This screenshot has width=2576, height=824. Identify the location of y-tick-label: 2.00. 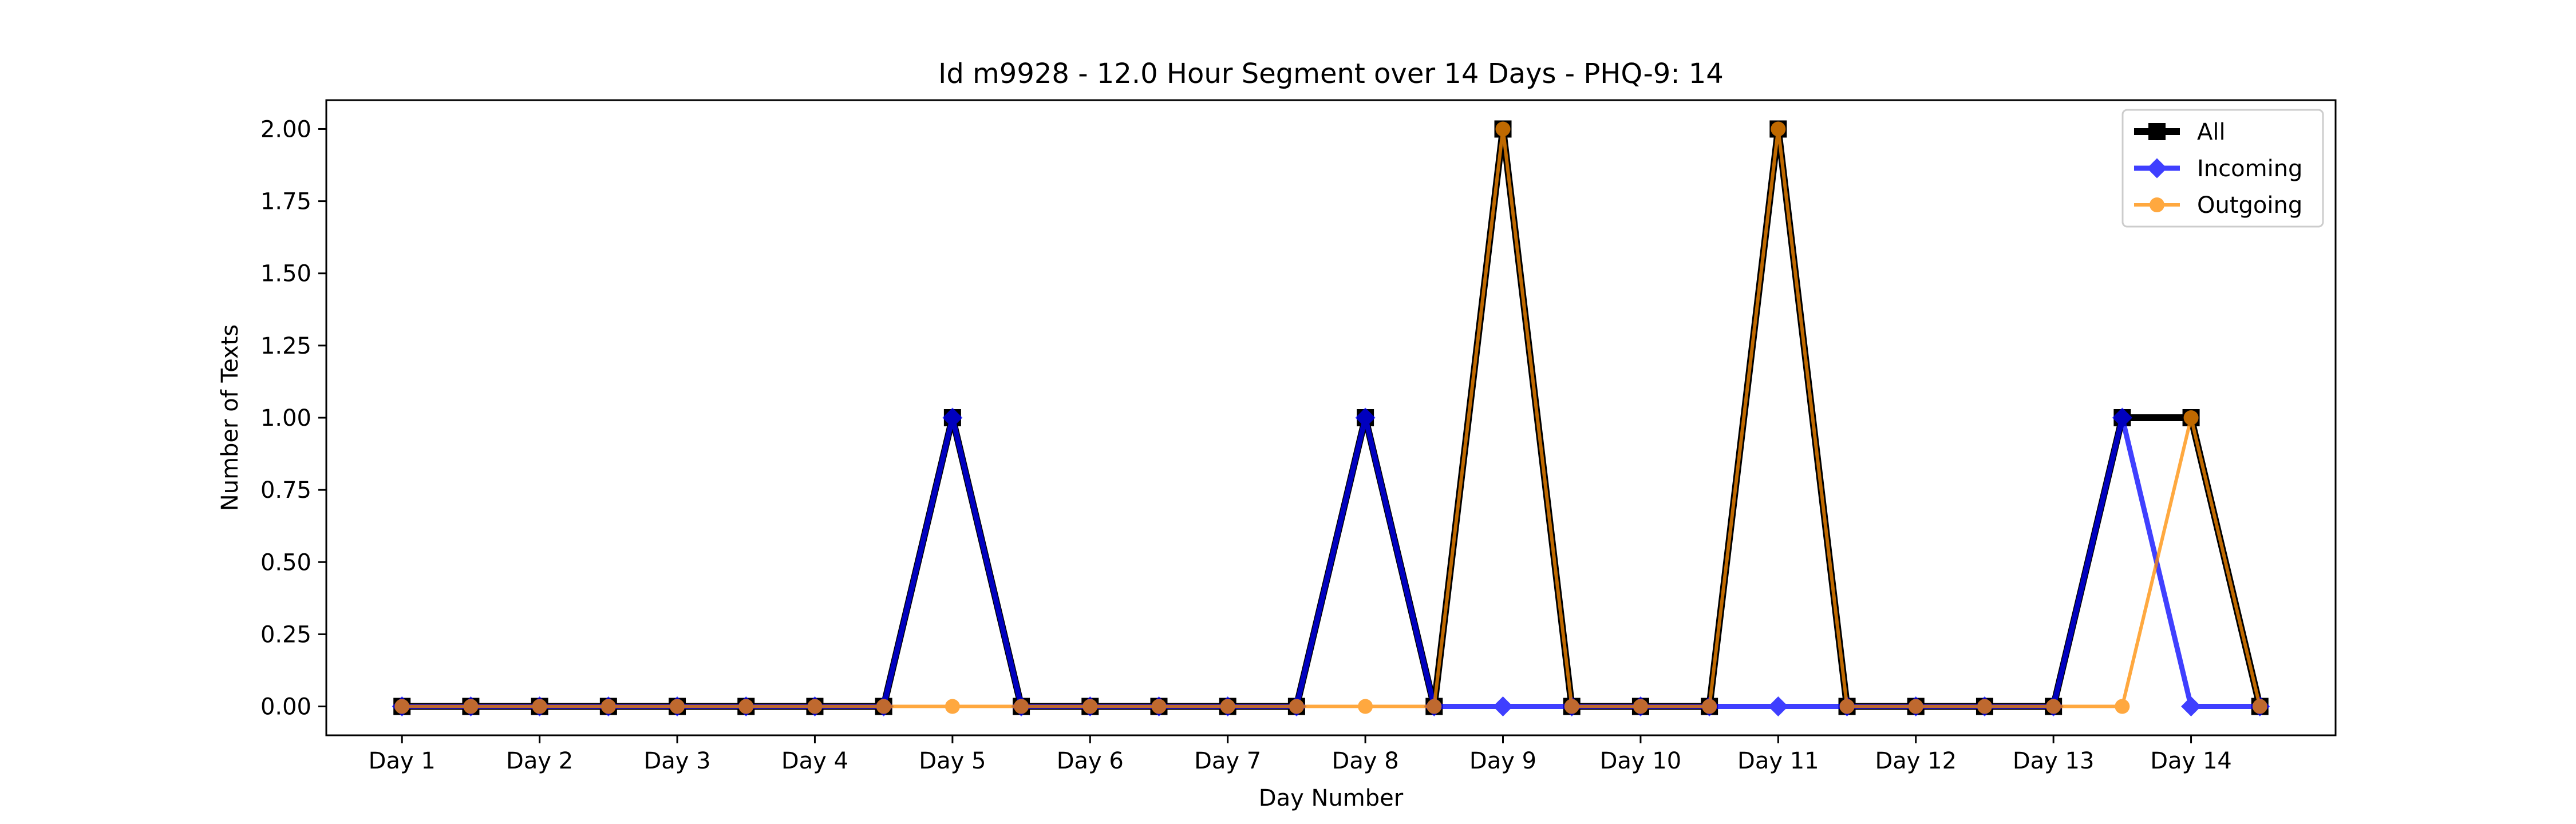
(285, 129).